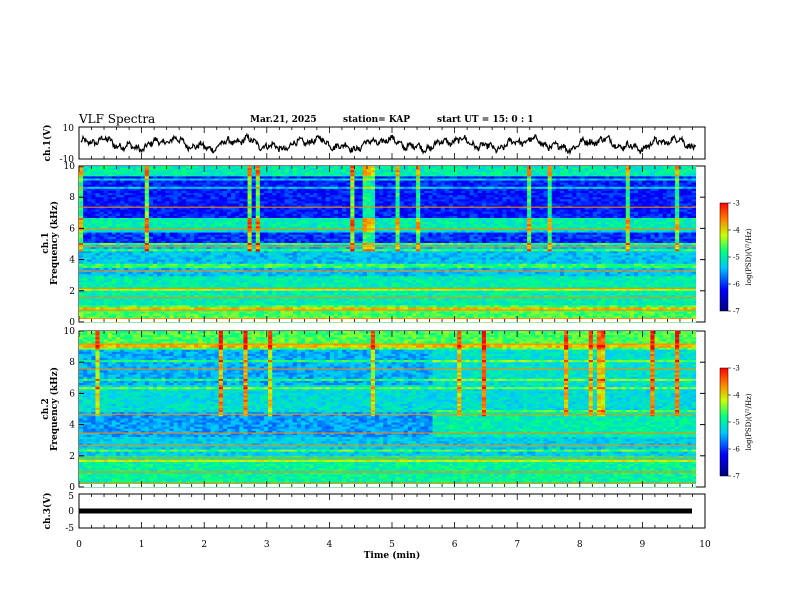 The image size is (792, 612). Describe the element at coordinates (283, 120) in the screenshot. I see `date-label: Mar.21, 2025` at that location.